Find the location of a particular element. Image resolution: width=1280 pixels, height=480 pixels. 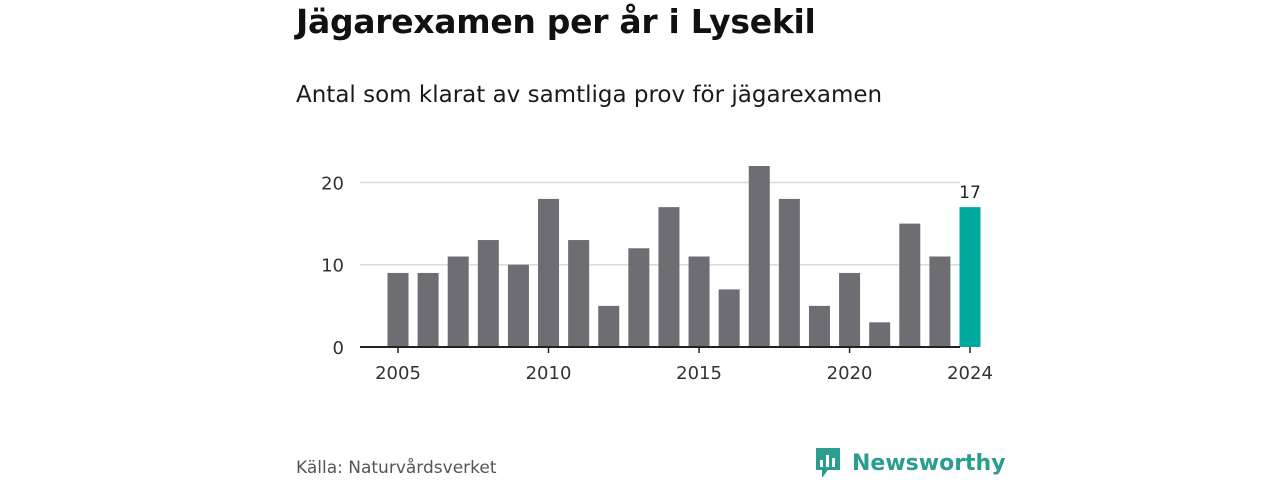

x-tick-label: 2020 is located at coordinates (850, 373).